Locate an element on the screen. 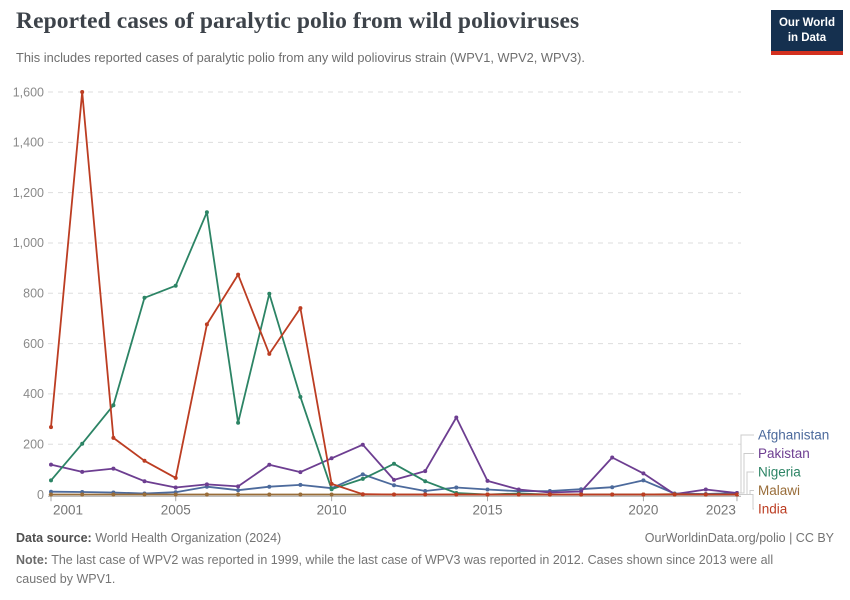  data-source-value: World Health Organization (2024) is located at coordinates (186, 538).